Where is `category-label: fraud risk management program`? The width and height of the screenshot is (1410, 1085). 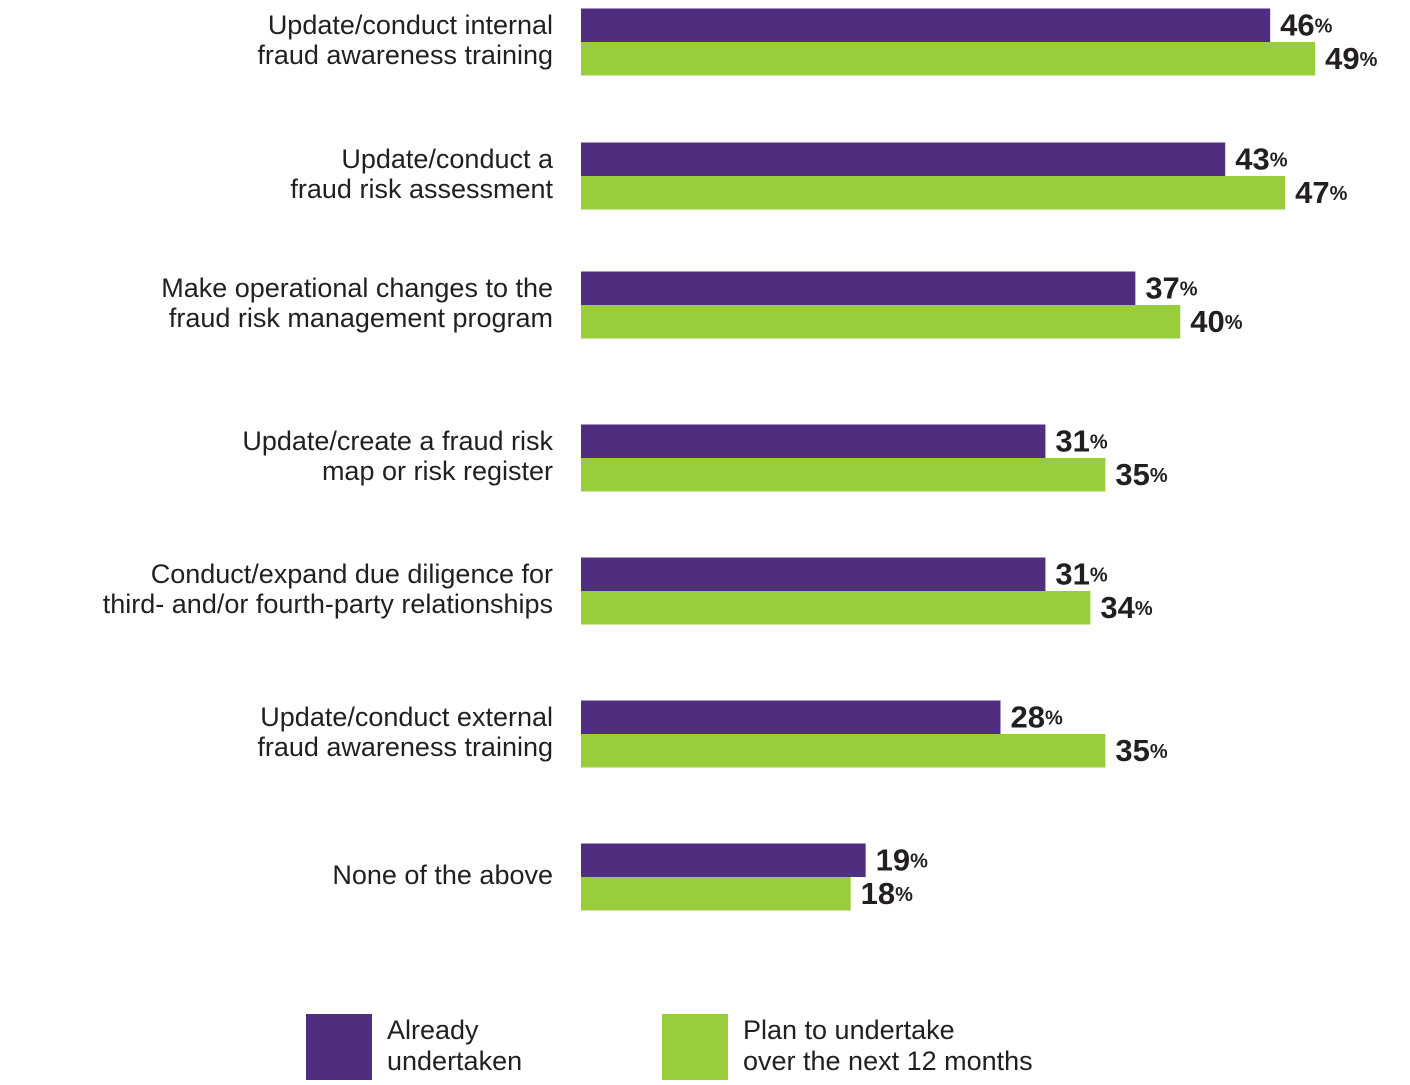 category-label: fraud risk management program is located at coordinates (361, 318).